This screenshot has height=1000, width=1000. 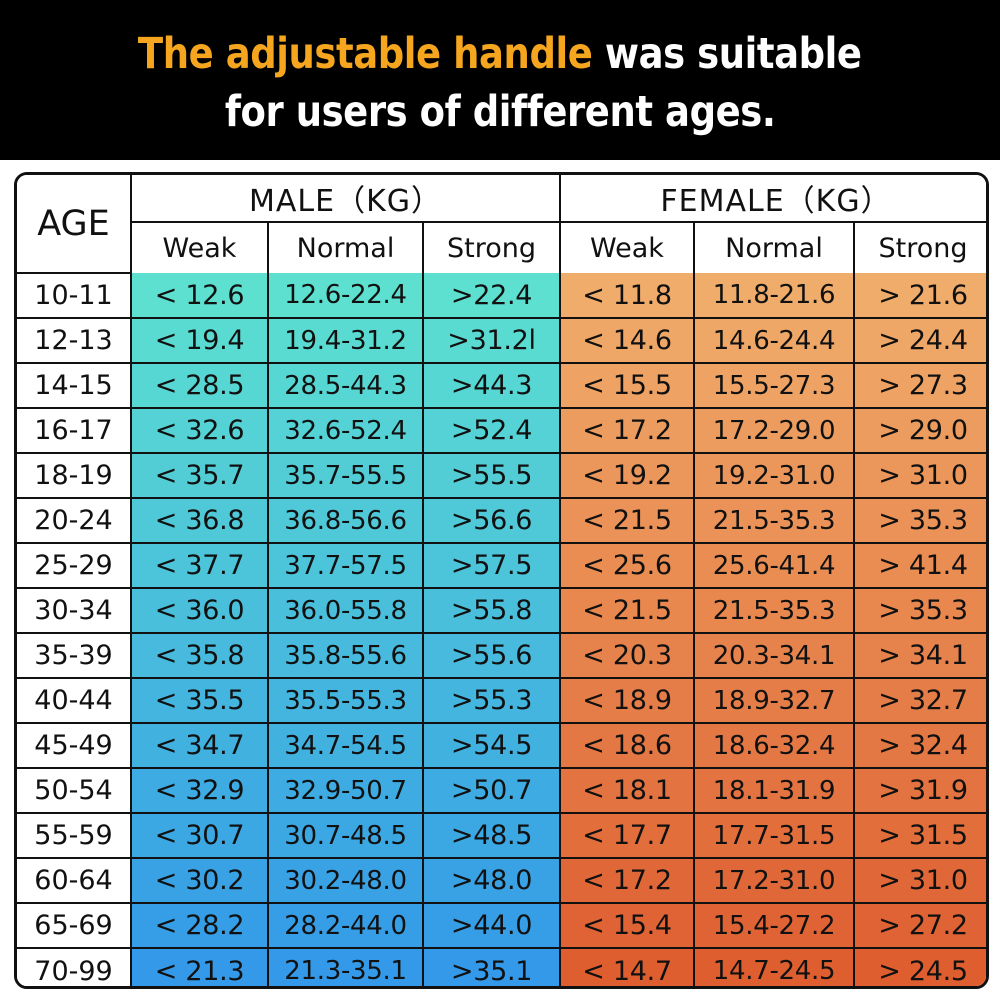 I want to click on male-normal-cell: 28.5-44.3, so click(x=345, y=385).